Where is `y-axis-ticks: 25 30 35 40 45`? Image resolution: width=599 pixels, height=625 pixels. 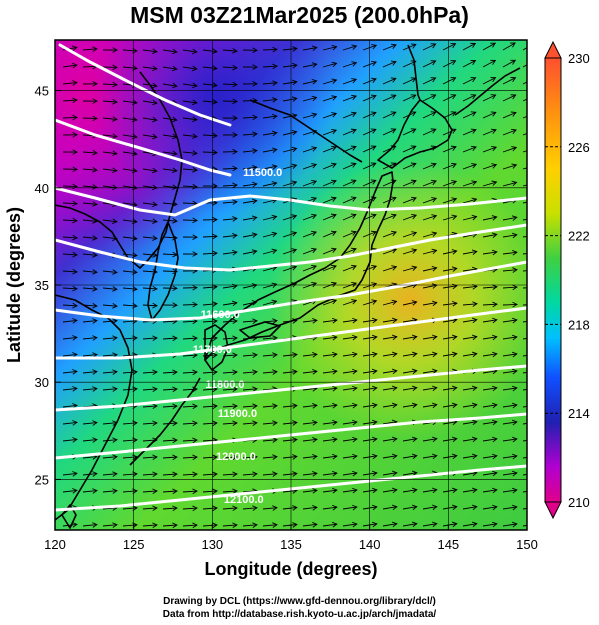
y-axis-ticks: 25 30 35 40 45 is located at coordinates (48, 285).